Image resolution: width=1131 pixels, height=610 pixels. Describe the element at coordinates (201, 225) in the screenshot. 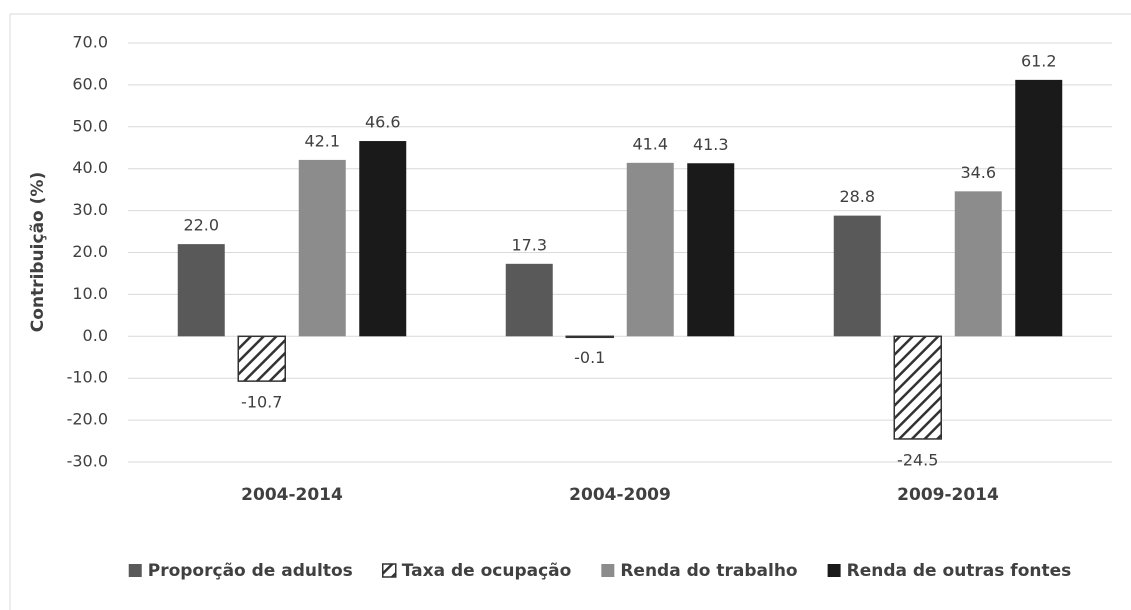

I see `value-label: 22.0` at that location.